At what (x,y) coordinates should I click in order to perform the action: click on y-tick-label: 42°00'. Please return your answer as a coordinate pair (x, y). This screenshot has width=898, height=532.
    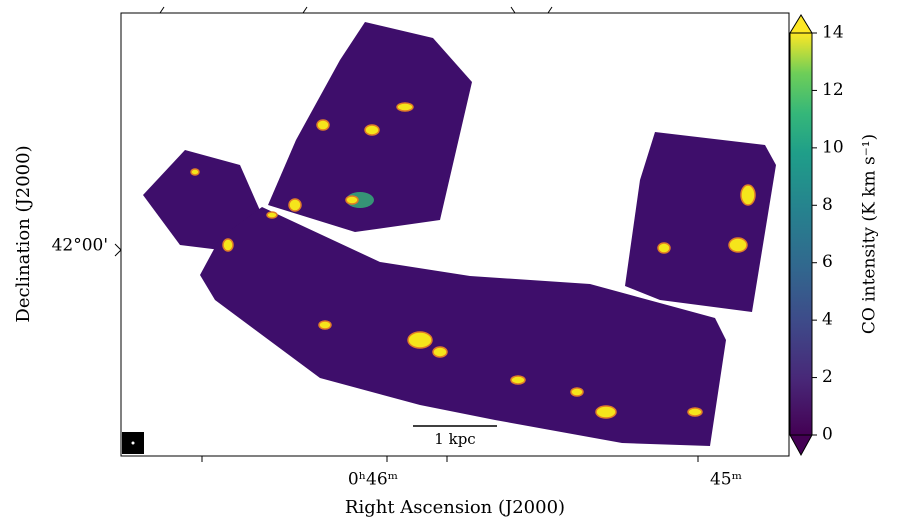
    Looking at the image, I should click on (80, 246).